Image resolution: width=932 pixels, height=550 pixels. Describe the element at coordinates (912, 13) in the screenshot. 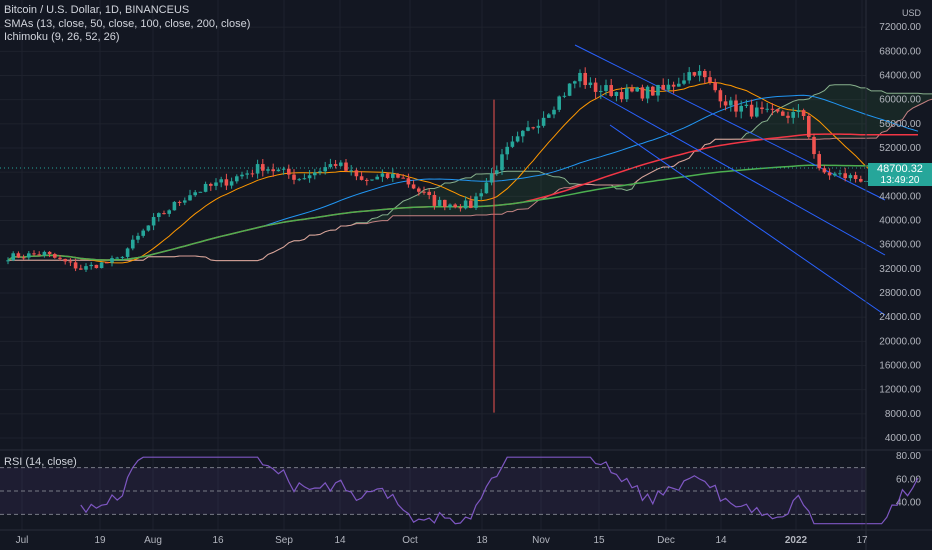

I see `currency-label: USD` at that location.